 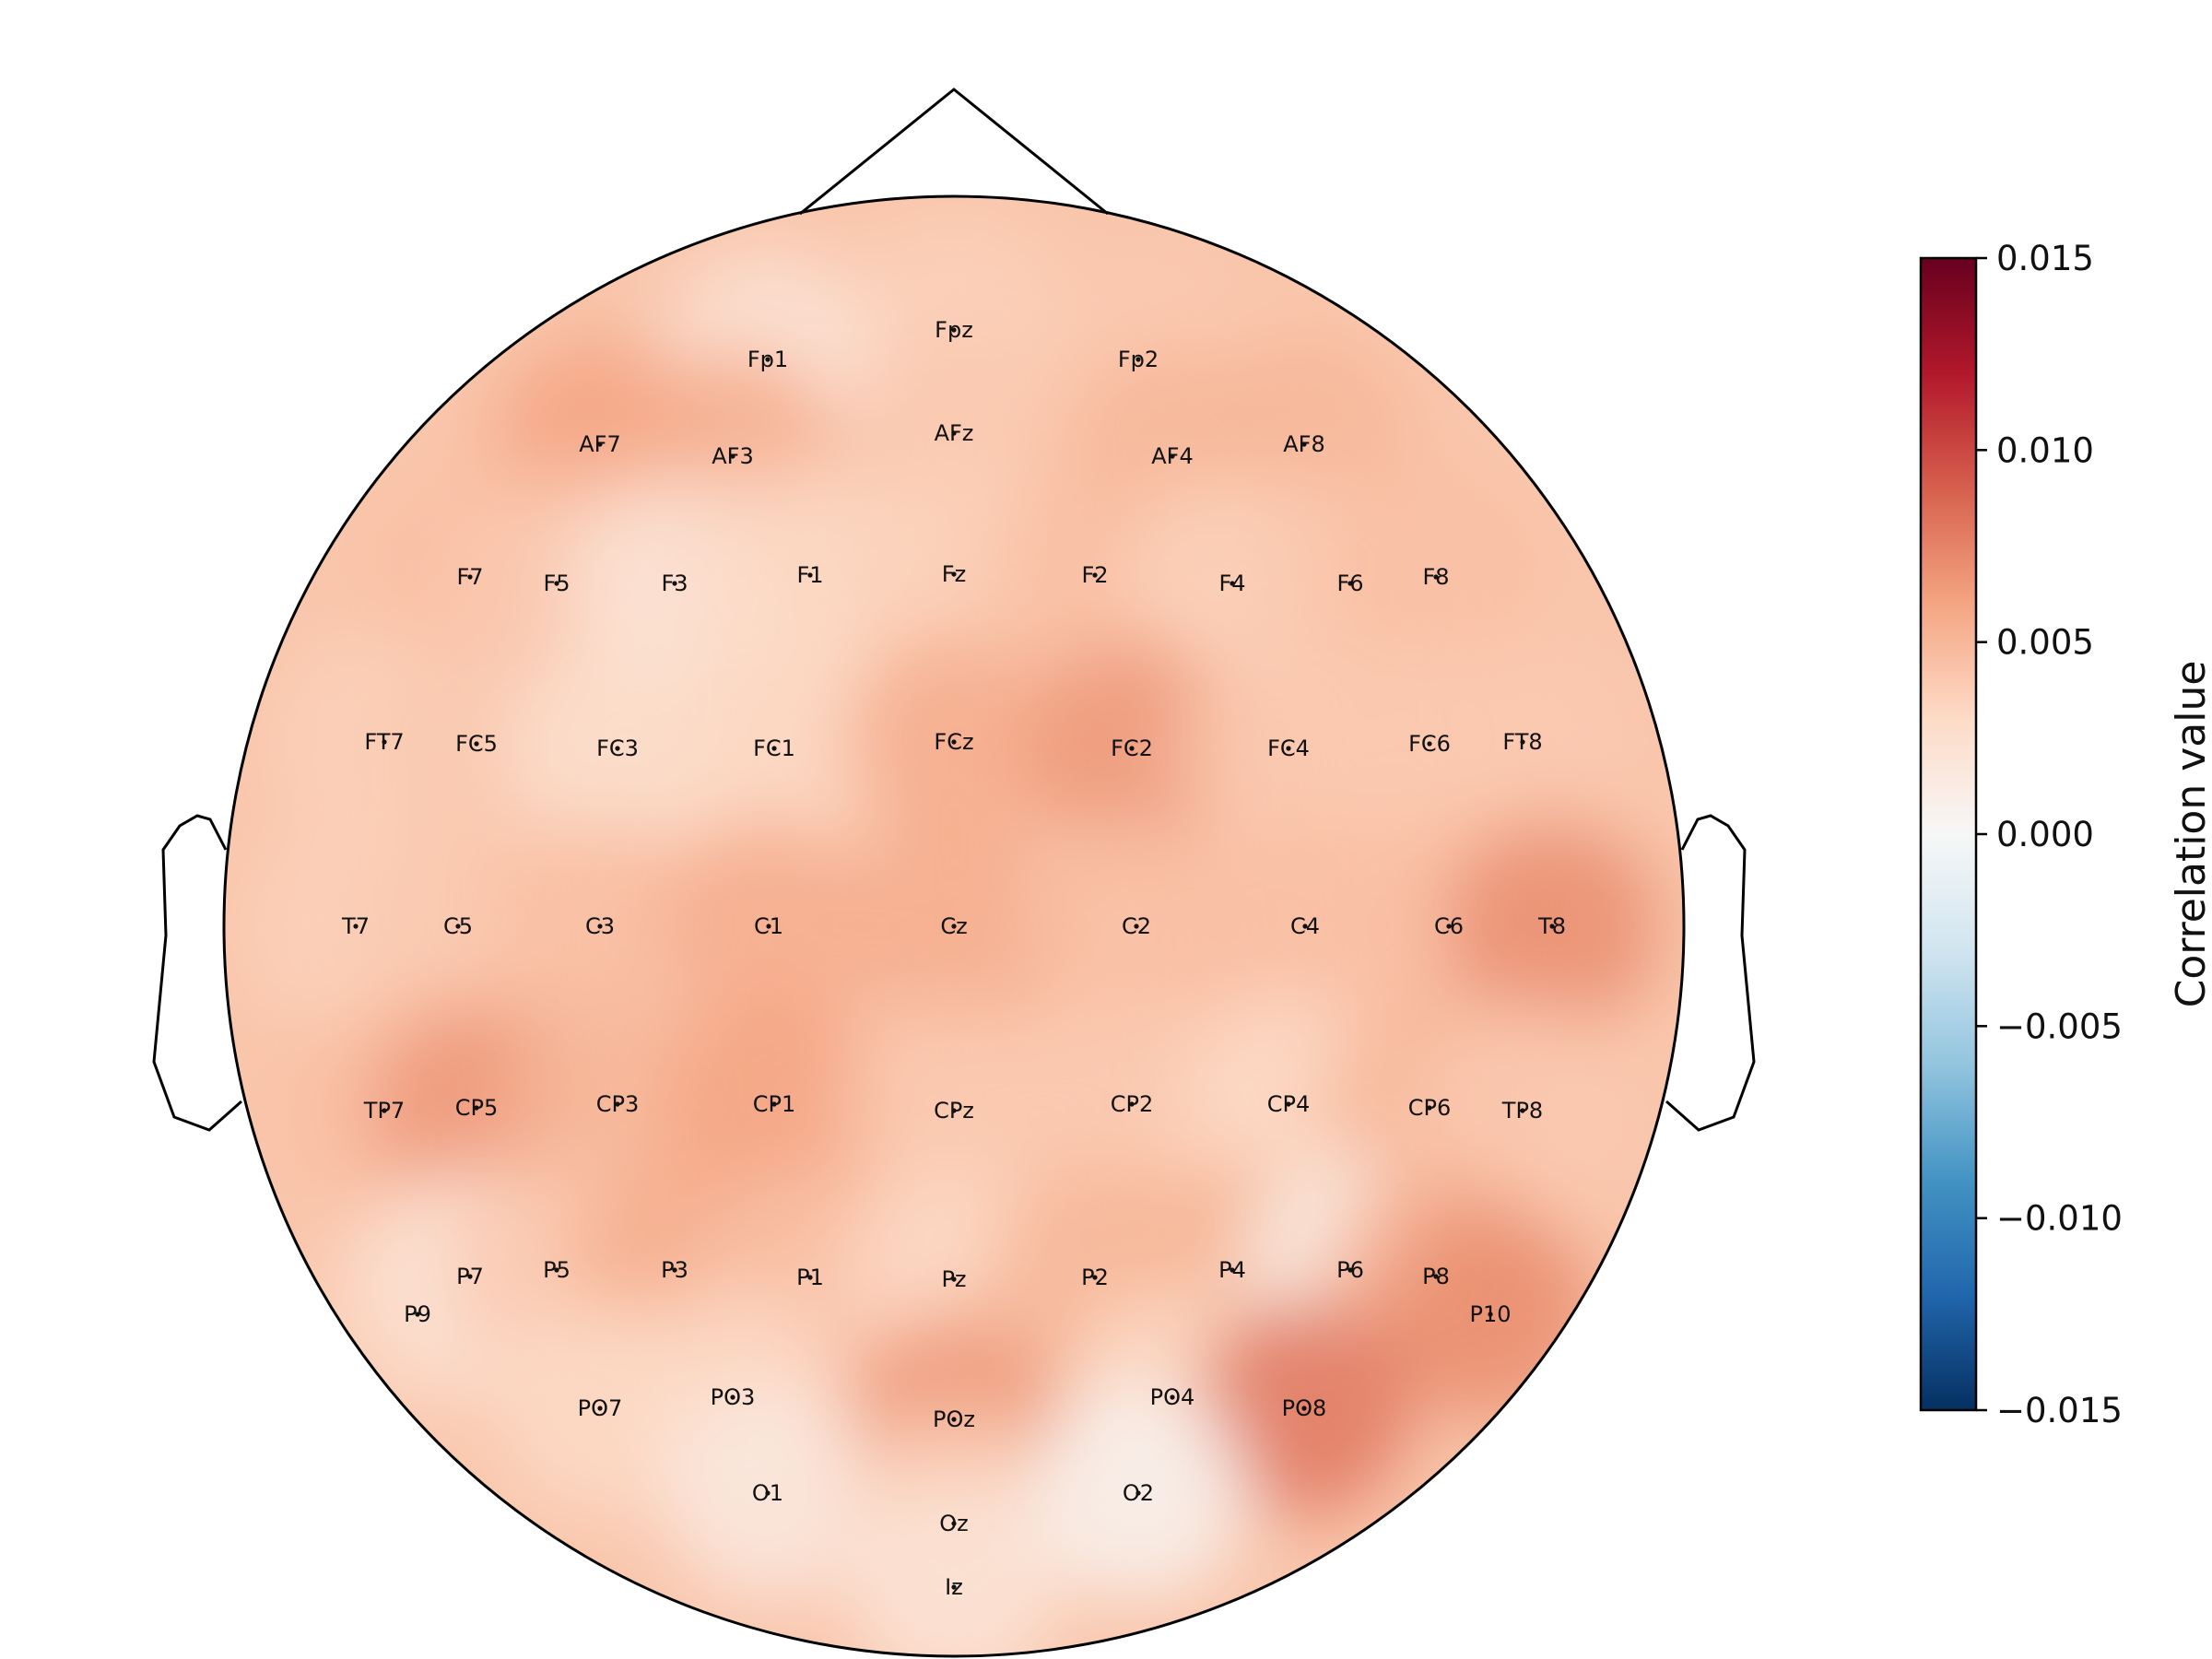 What do you see at coordinates (1288, 748) in the screenshot?
I see `electrode-label: FC4` at bounding box center [1288, 748].